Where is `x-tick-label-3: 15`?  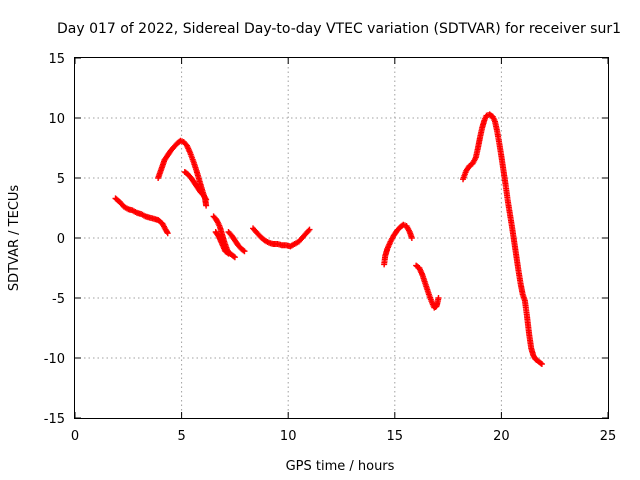 x-tick-label-3: 15 is located at coordinates (395, 436).